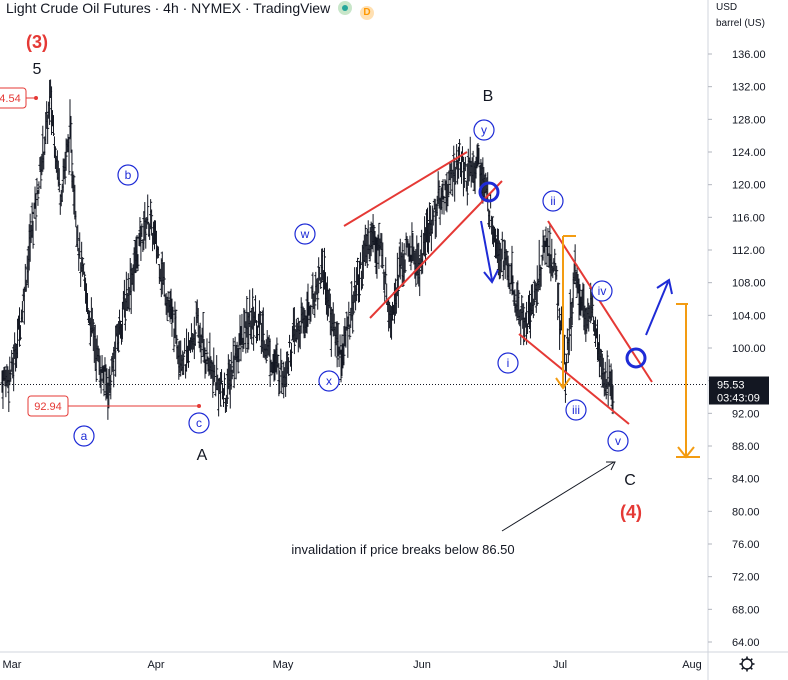 The height and width of the screenshot is (680, 788). What do you see at coordinates (746, 610) in the screenshot?
I see `y-tick-label: 68.00` at bounding box center [746, 610].